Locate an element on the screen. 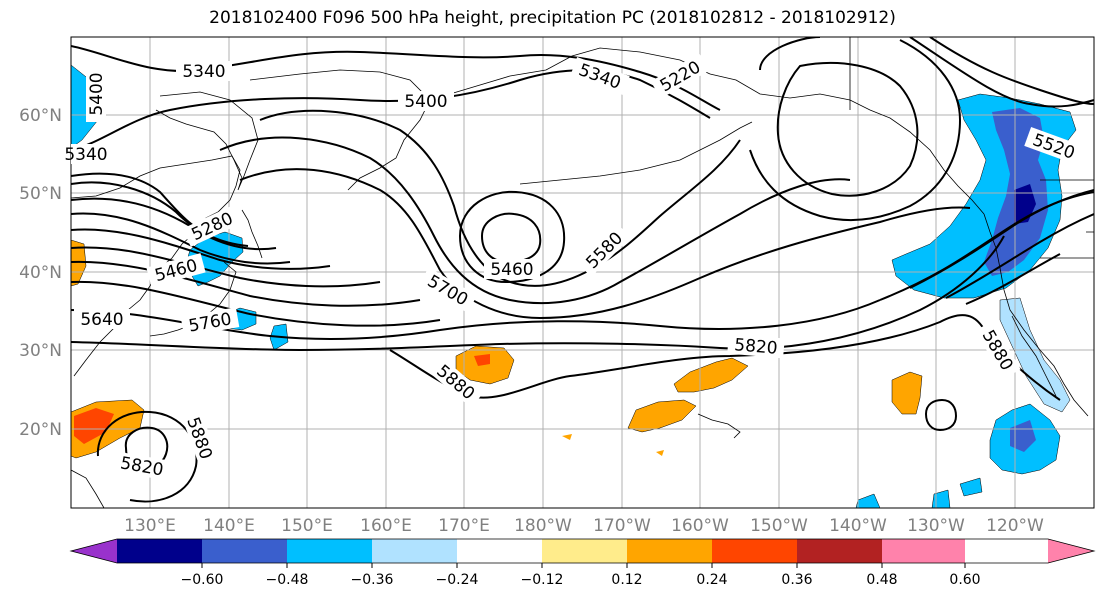 Image resolution: width=1105 pixels, height=601 pixels. contour-5700-left is located at coordinates (256, 303).